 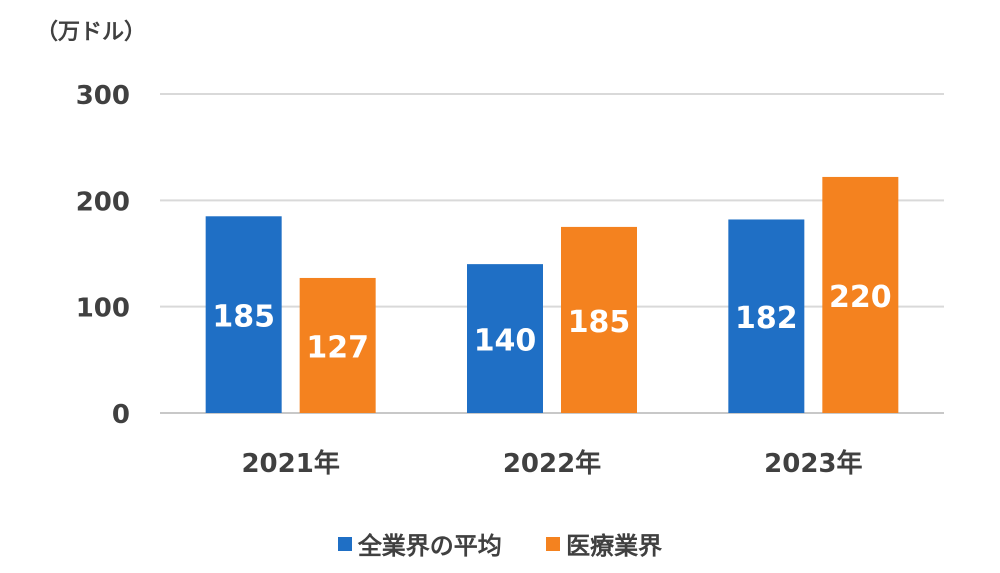 What do you see at coordinates (505, 341) in the screenshot?
I see `data-label: 140` at bounding box center [505, 341].